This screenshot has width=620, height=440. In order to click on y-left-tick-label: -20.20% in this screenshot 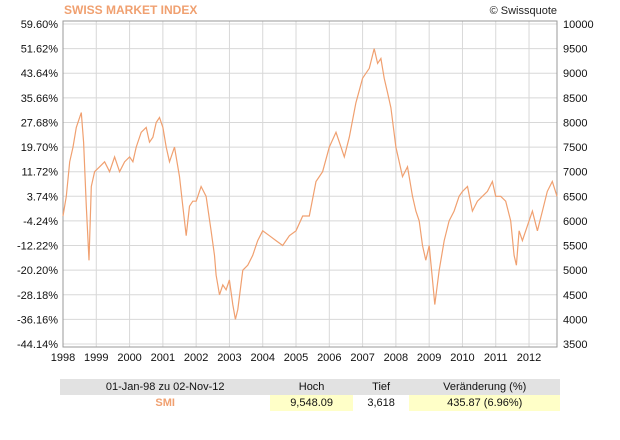, I will do `click(37, 271)`.